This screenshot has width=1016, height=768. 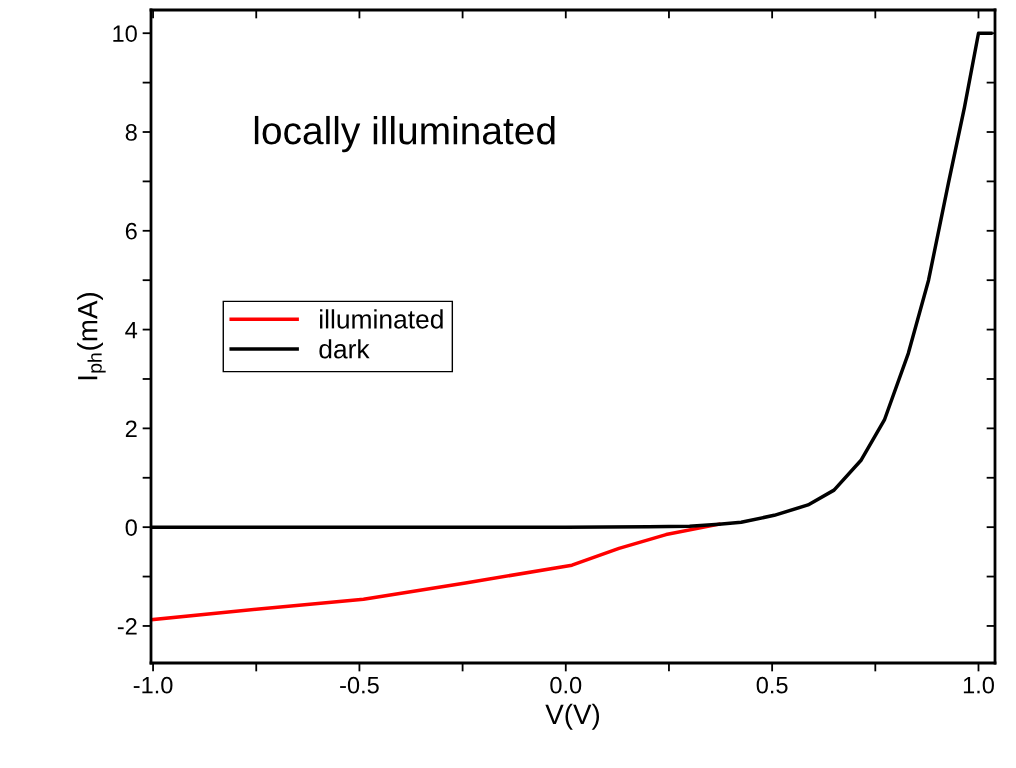 What do you see at coordinates (344, 349) in the screenshot?
I see `legend-label: dark` at bounding box center [344, 349].